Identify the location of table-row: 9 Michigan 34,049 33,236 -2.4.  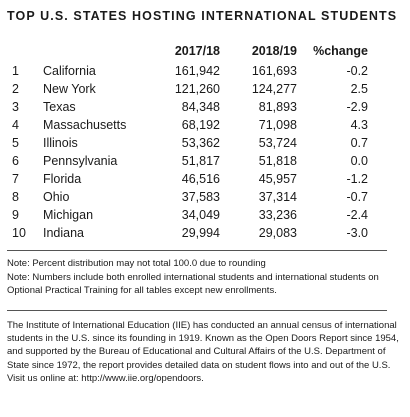
(205, 217).